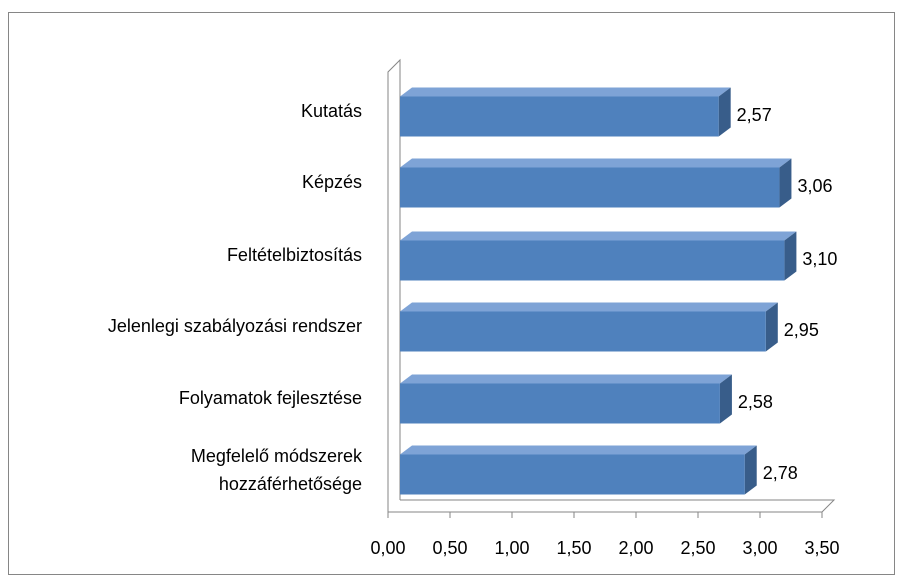 This screenshot has width=903, height=581. What do you see at coordinates (780, 473) in the screenshot?
I see `value-label: 2,78` at bounding box center [780, 473].